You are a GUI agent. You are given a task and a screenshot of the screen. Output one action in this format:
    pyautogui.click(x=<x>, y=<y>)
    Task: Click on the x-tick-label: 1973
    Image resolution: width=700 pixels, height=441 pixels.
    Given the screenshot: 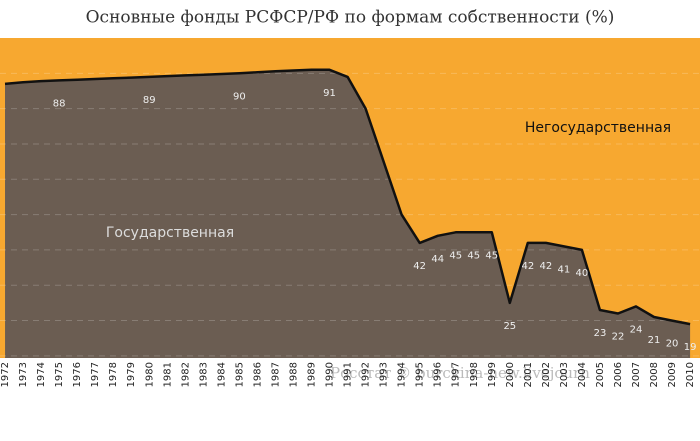 What is the action you would take?
    pyautogui.click(x=23, y=374)
    